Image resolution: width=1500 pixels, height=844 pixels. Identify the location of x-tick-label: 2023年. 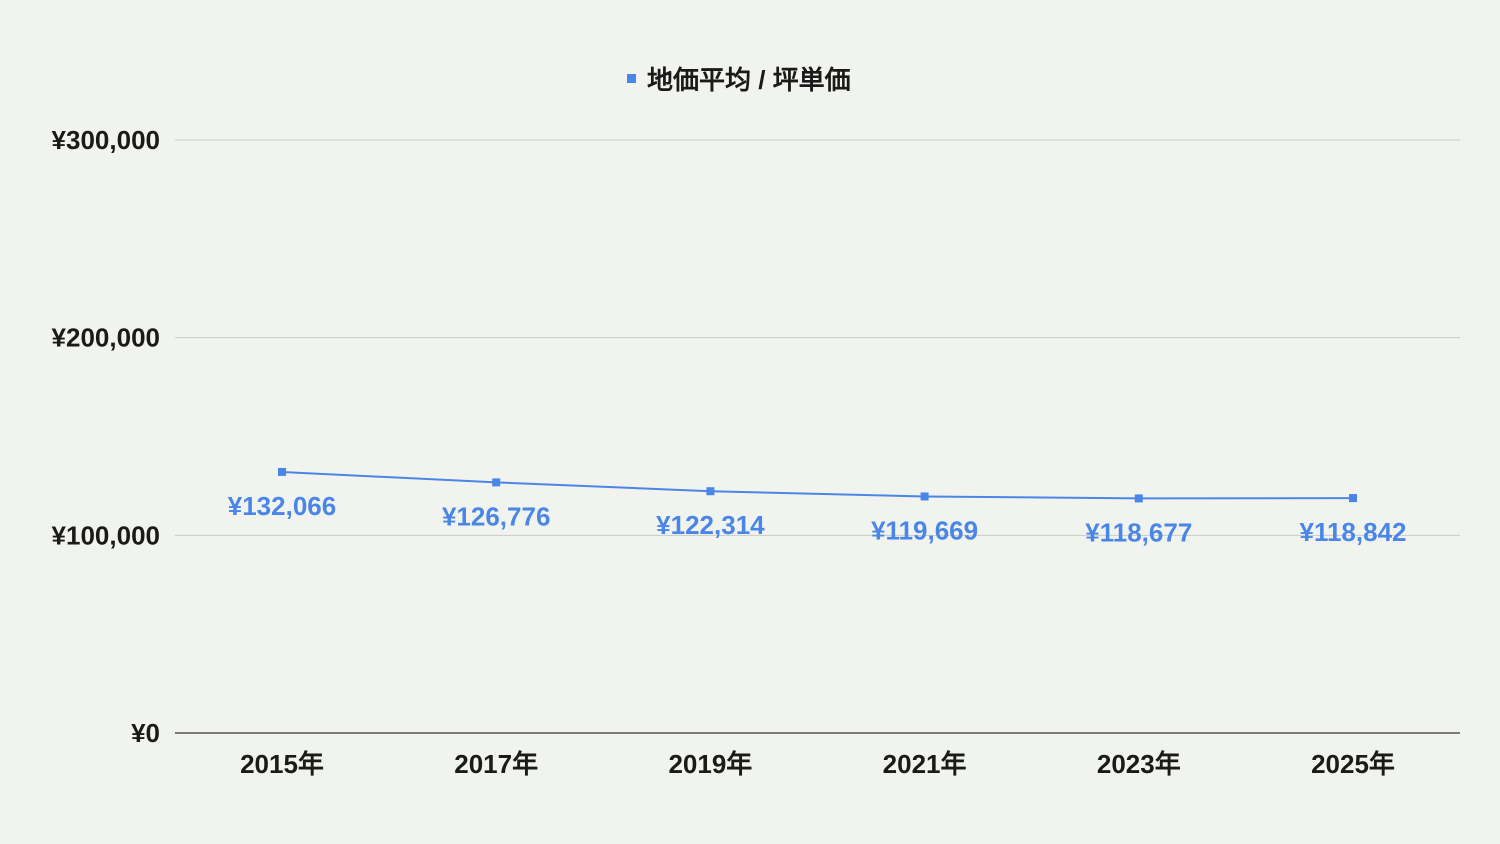
(1139, 764).